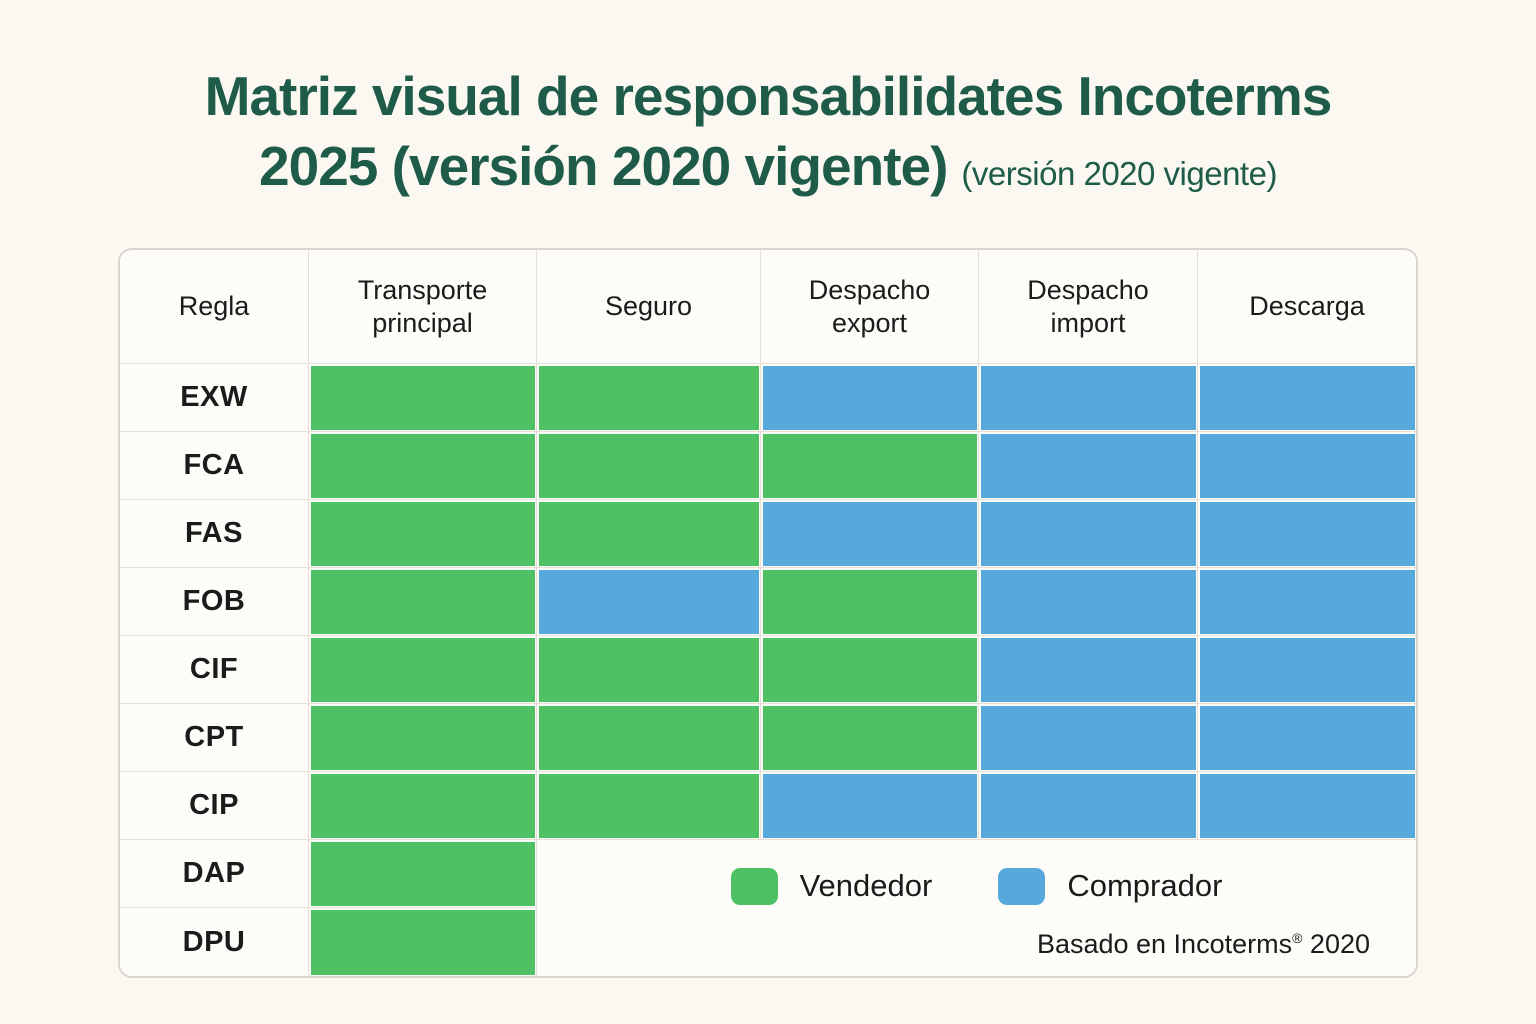  Describe the element at coordinates (214, 670) in the screenshot. I see `row-label-cif: CIF` at that location.